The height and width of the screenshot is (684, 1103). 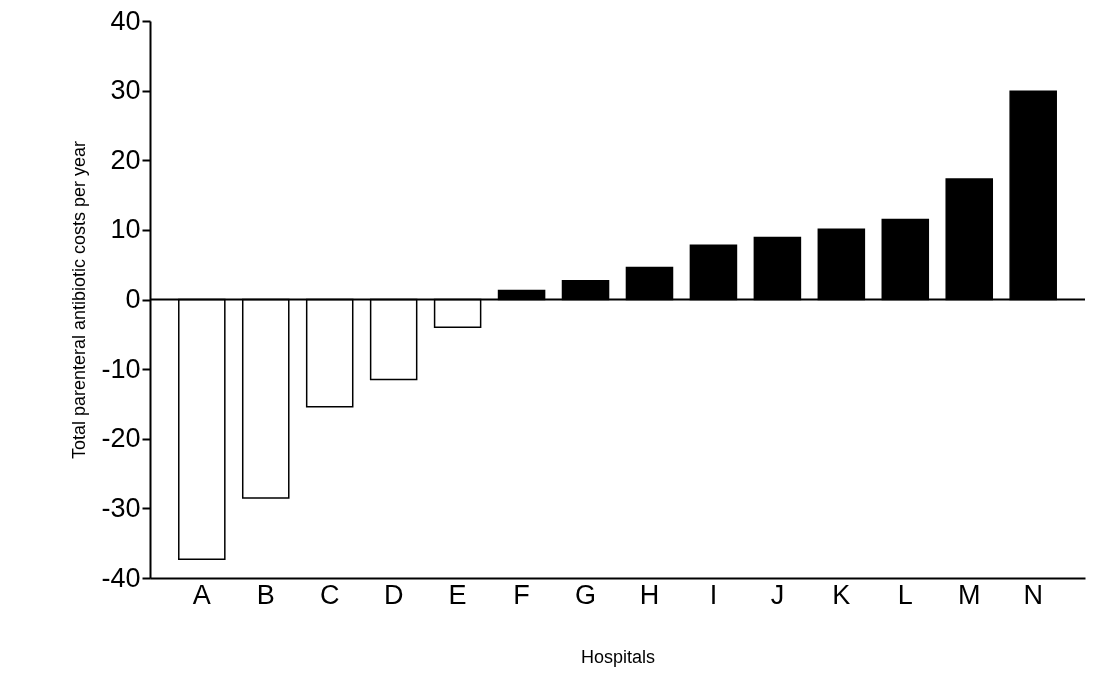 What do you see at coordinates (125, 159) in the screenshot?
I see `y-tick-label: 20` at bounding box center [125, 159].